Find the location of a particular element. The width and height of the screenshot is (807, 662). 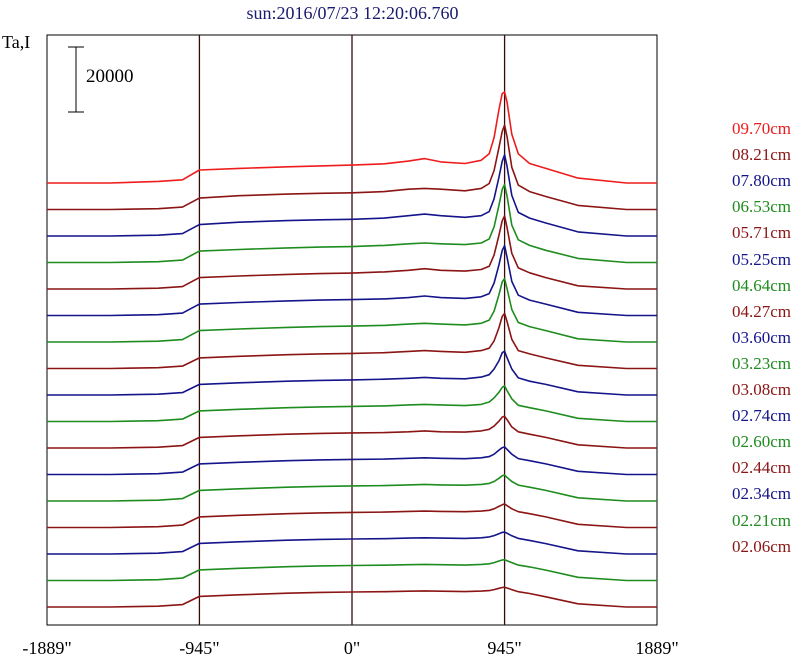

legend-item-07.80cm: 07.80cm is located at coordinates (762, 181).